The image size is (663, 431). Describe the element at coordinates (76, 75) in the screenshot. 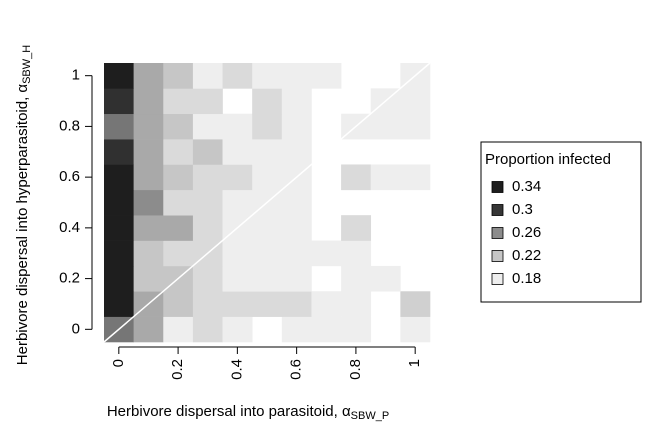

I see `y-tick-label: 1` at that location.